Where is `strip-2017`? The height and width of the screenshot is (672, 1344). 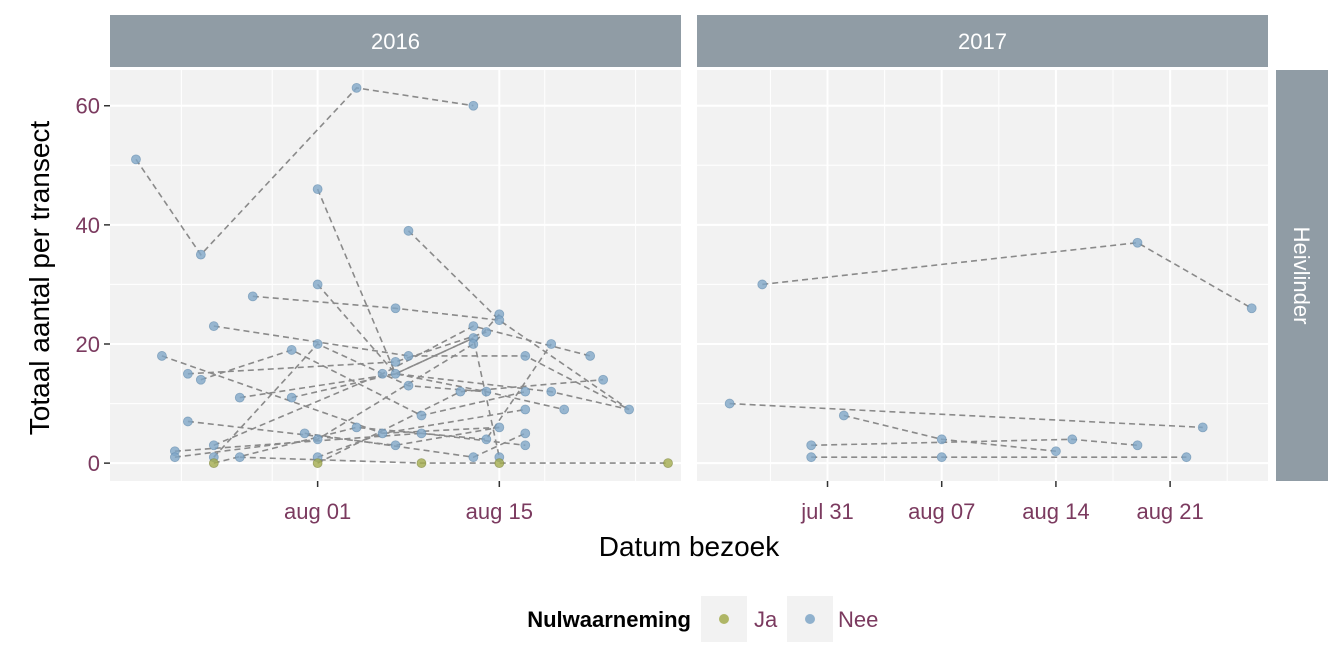 strip-2017 is located at coordinates (982, 41).